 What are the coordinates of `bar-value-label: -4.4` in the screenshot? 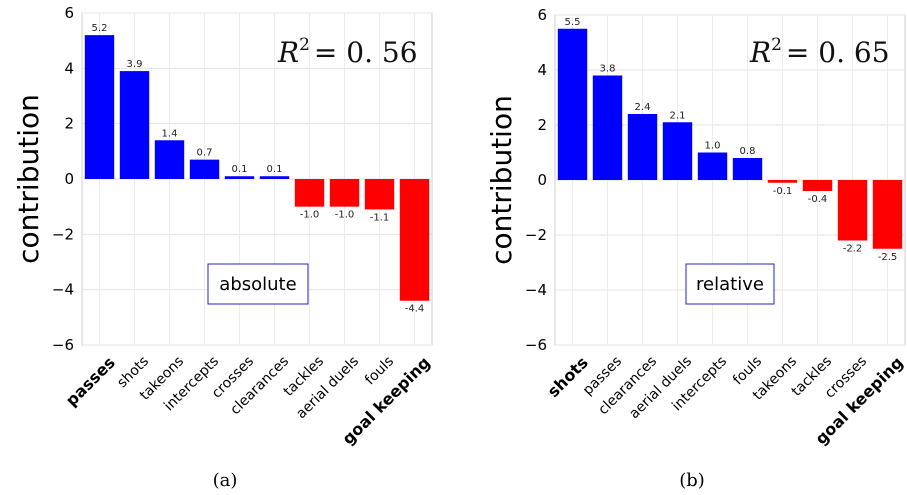 It's located at (415, 309).